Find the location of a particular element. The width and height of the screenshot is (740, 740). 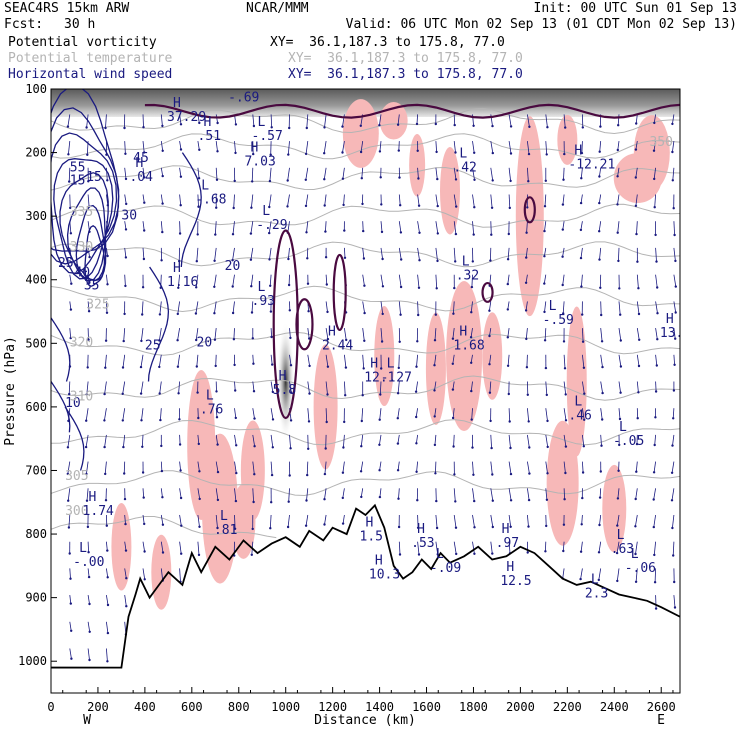

pv-extremum-label: H2.44 is located at coordinates (337, 339).